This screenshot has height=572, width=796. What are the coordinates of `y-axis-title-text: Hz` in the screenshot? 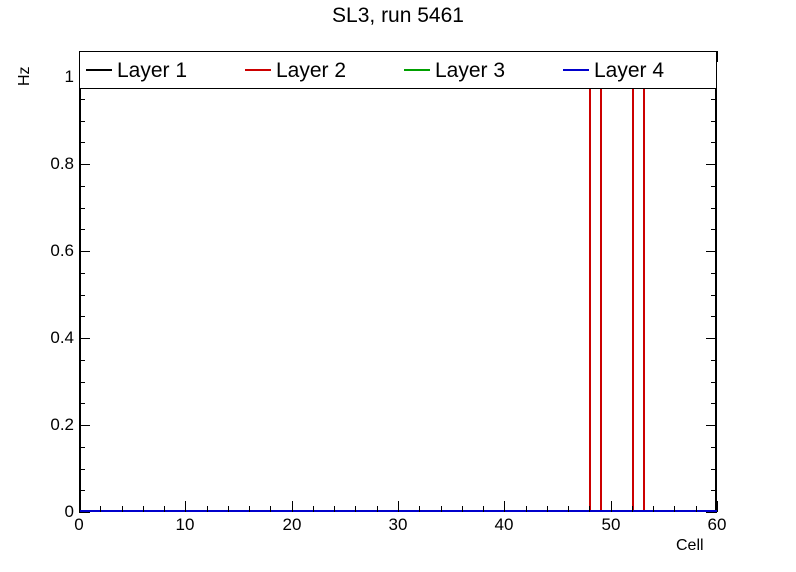 It's located at (24, 76).